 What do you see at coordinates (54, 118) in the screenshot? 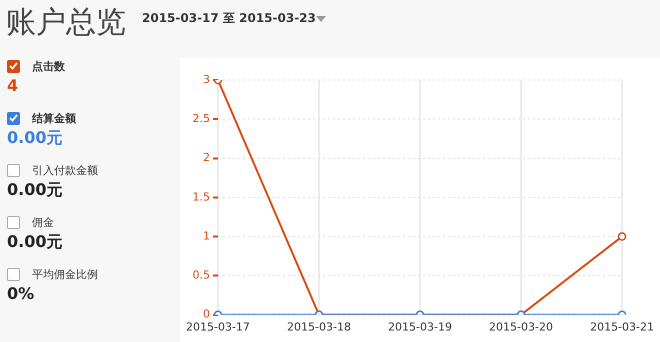
I see `legend-label: 结算金额` at bounding box center [54, 118].